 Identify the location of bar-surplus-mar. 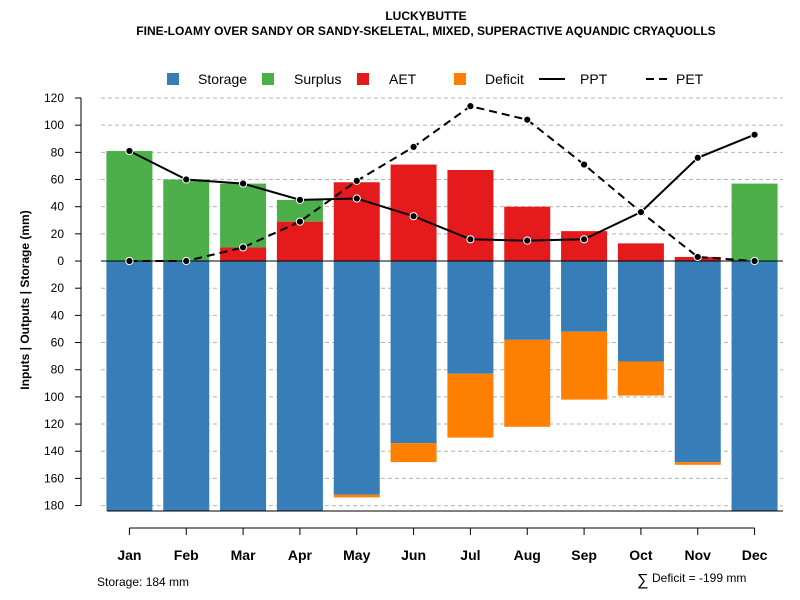
(243, 215).